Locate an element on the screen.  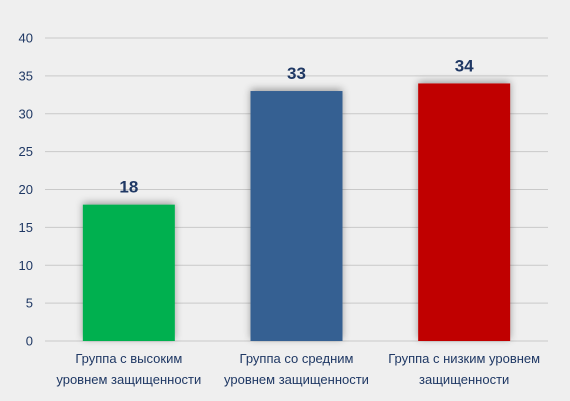
data-label: 18 is located at coordinates (128, 187).